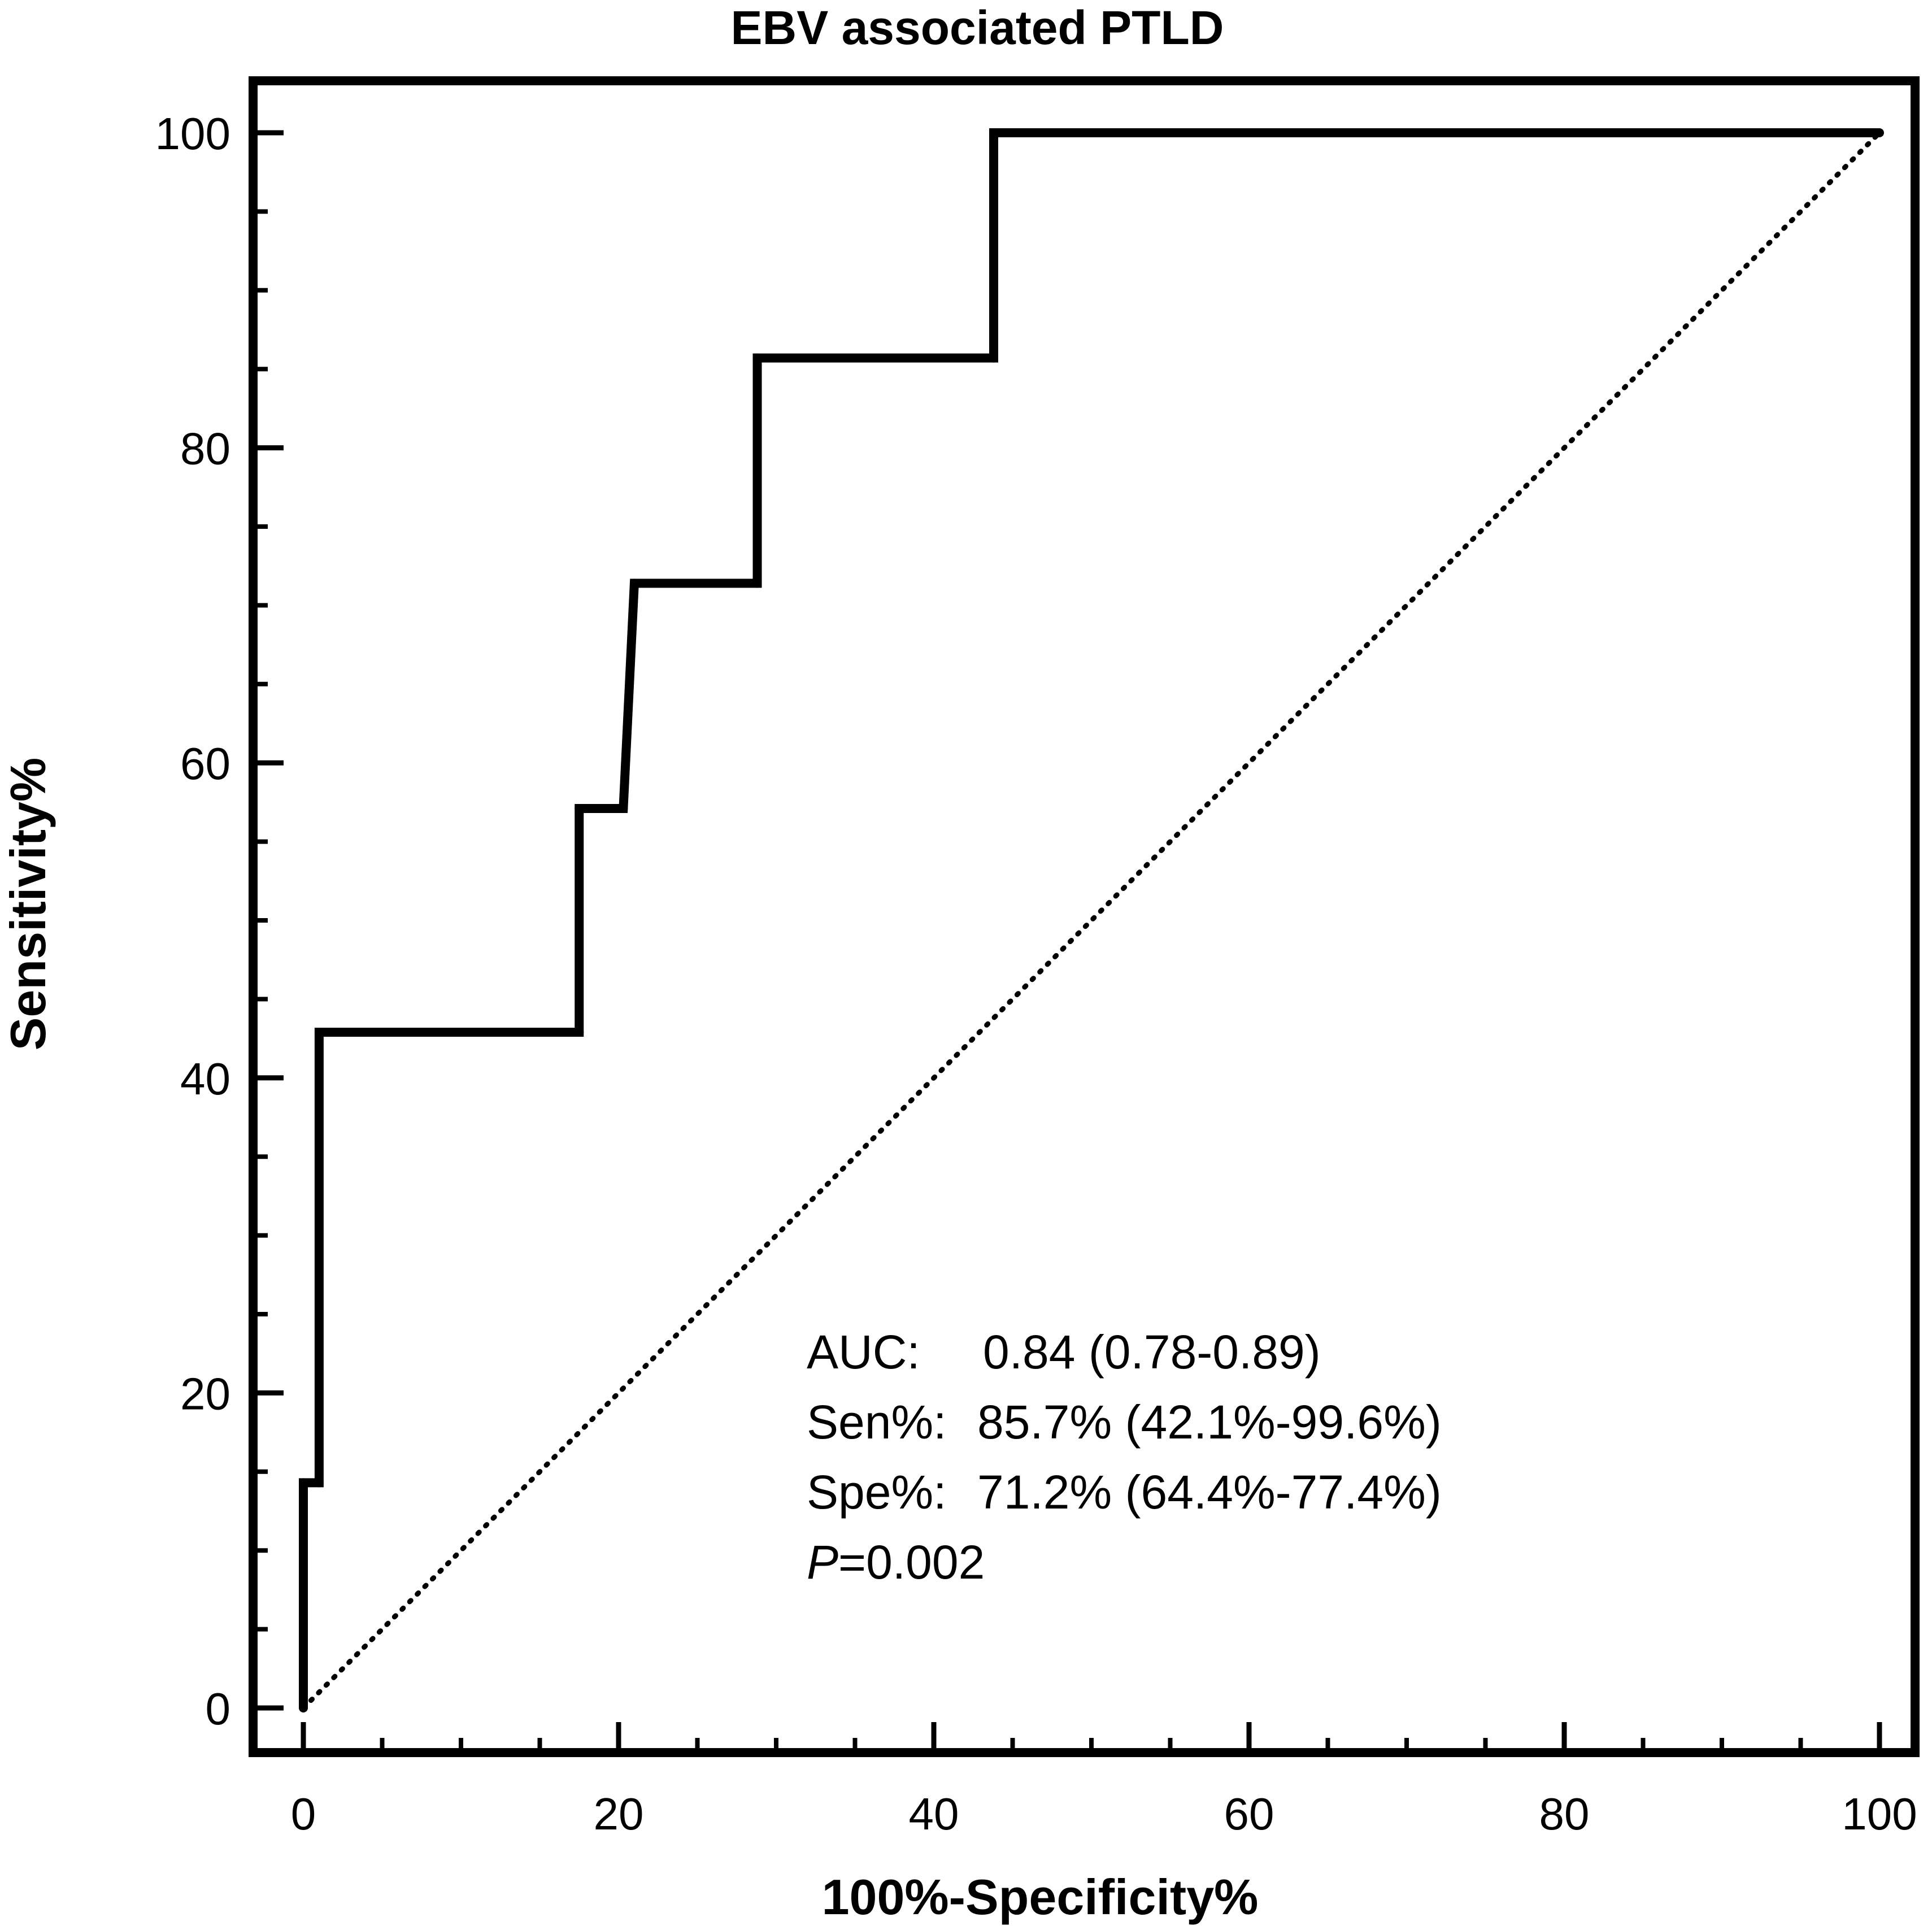  What do you see at coordinates (1209, 1492) in the screenshot?
I see `spe-value: 71.2% (64.4%-77.4%)` at bounding box center [1209, 1492].